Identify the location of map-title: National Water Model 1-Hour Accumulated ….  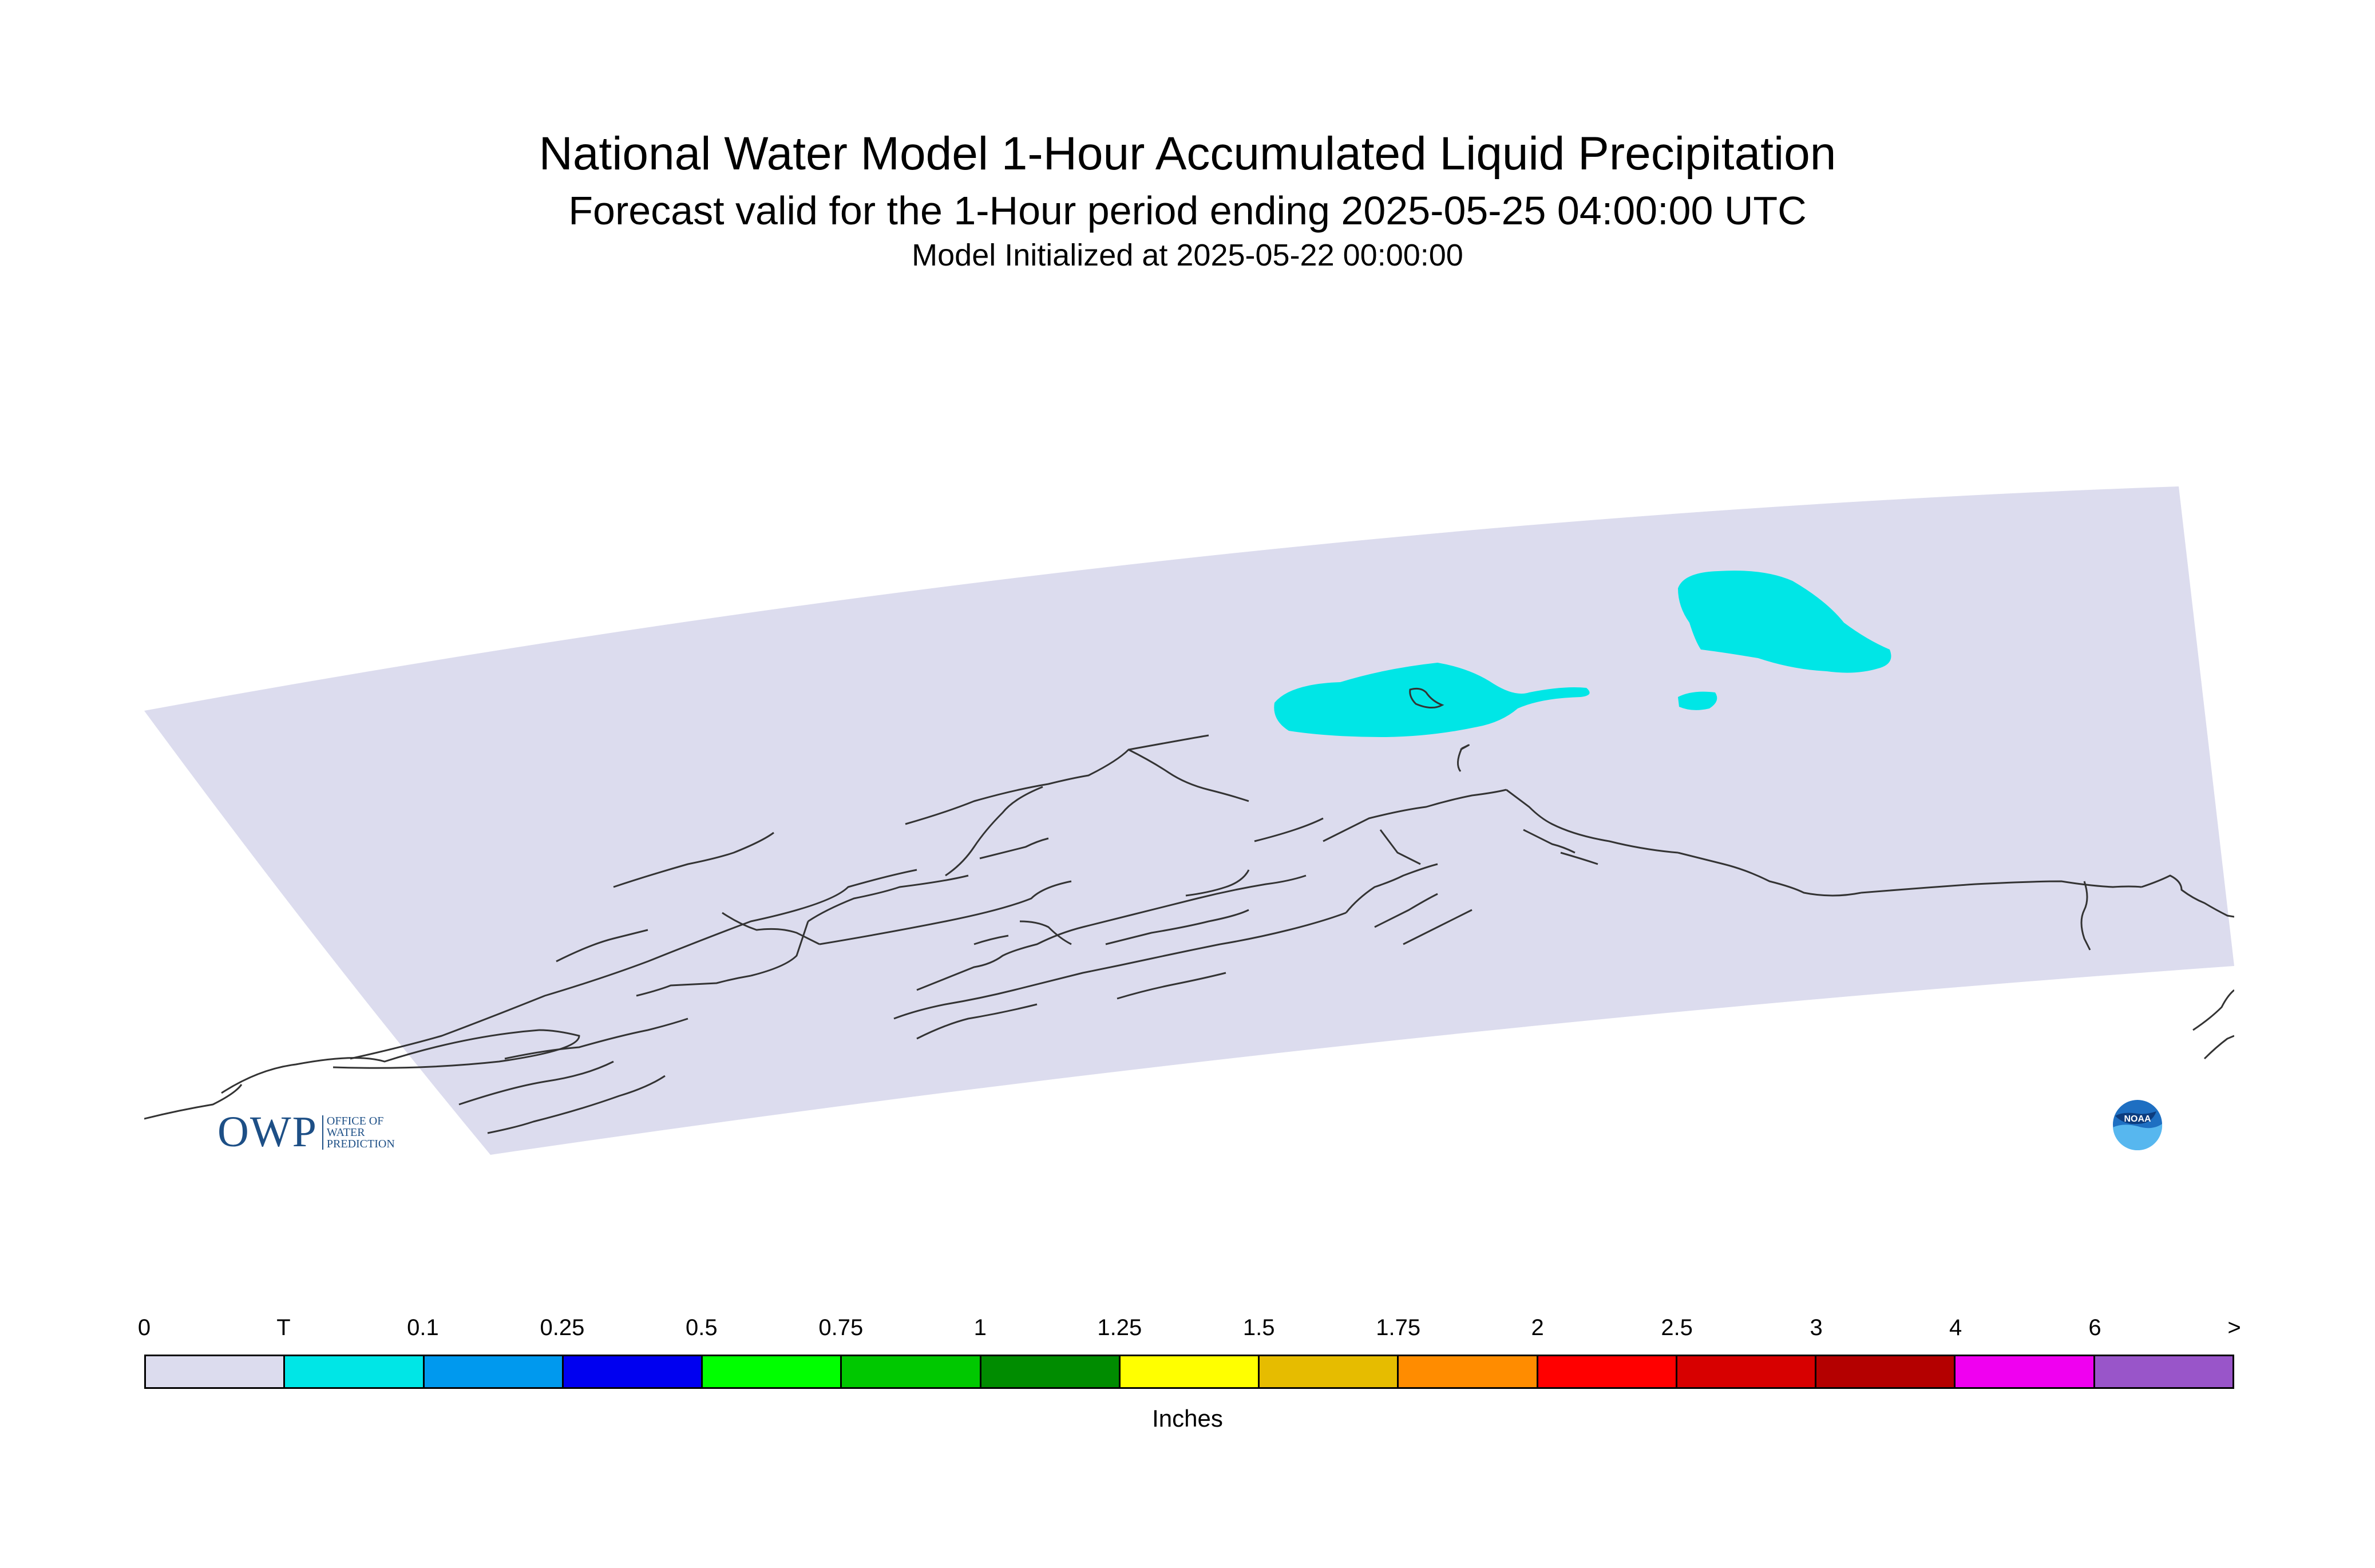
(1187, 154).